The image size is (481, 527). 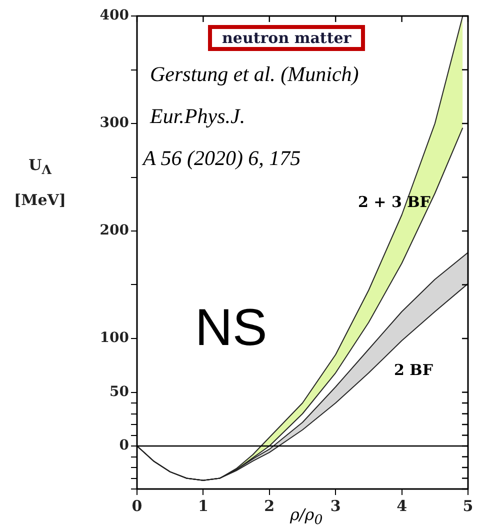 I want to click on y-tick-label: 400, so click(x=115, y=16).